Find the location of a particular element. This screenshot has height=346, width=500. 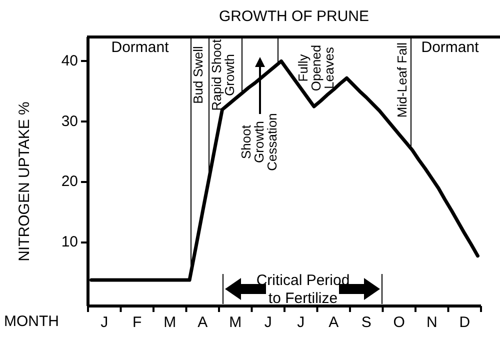

annotation: Rapid Shoot Growth is located at coordinates (223, 74).